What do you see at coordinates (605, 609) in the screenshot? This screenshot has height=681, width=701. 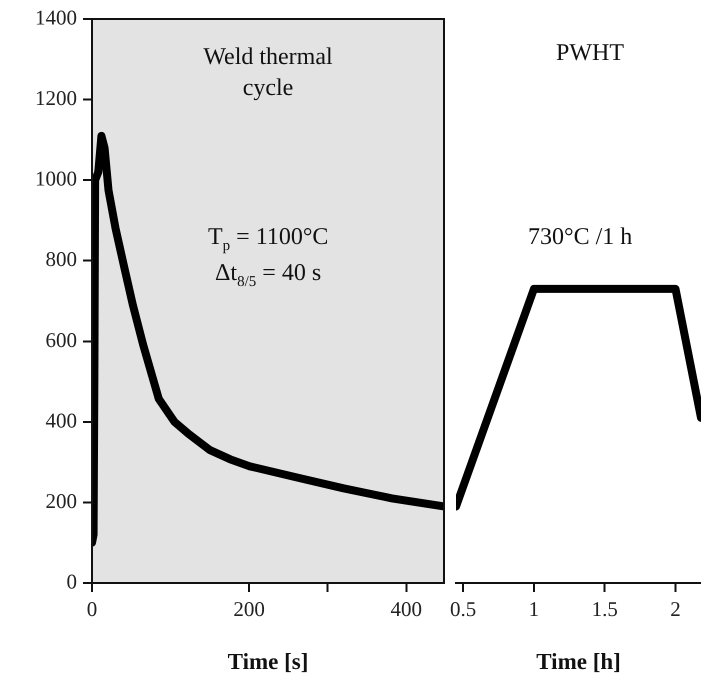 I see `x-tick-label: 1.5` at bounding box center [605, 609].